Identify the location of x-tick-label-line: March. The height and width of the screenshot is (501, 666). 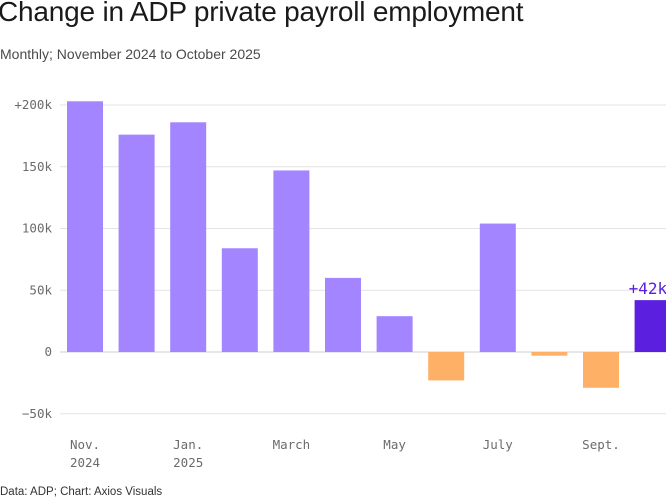
(292, 444).